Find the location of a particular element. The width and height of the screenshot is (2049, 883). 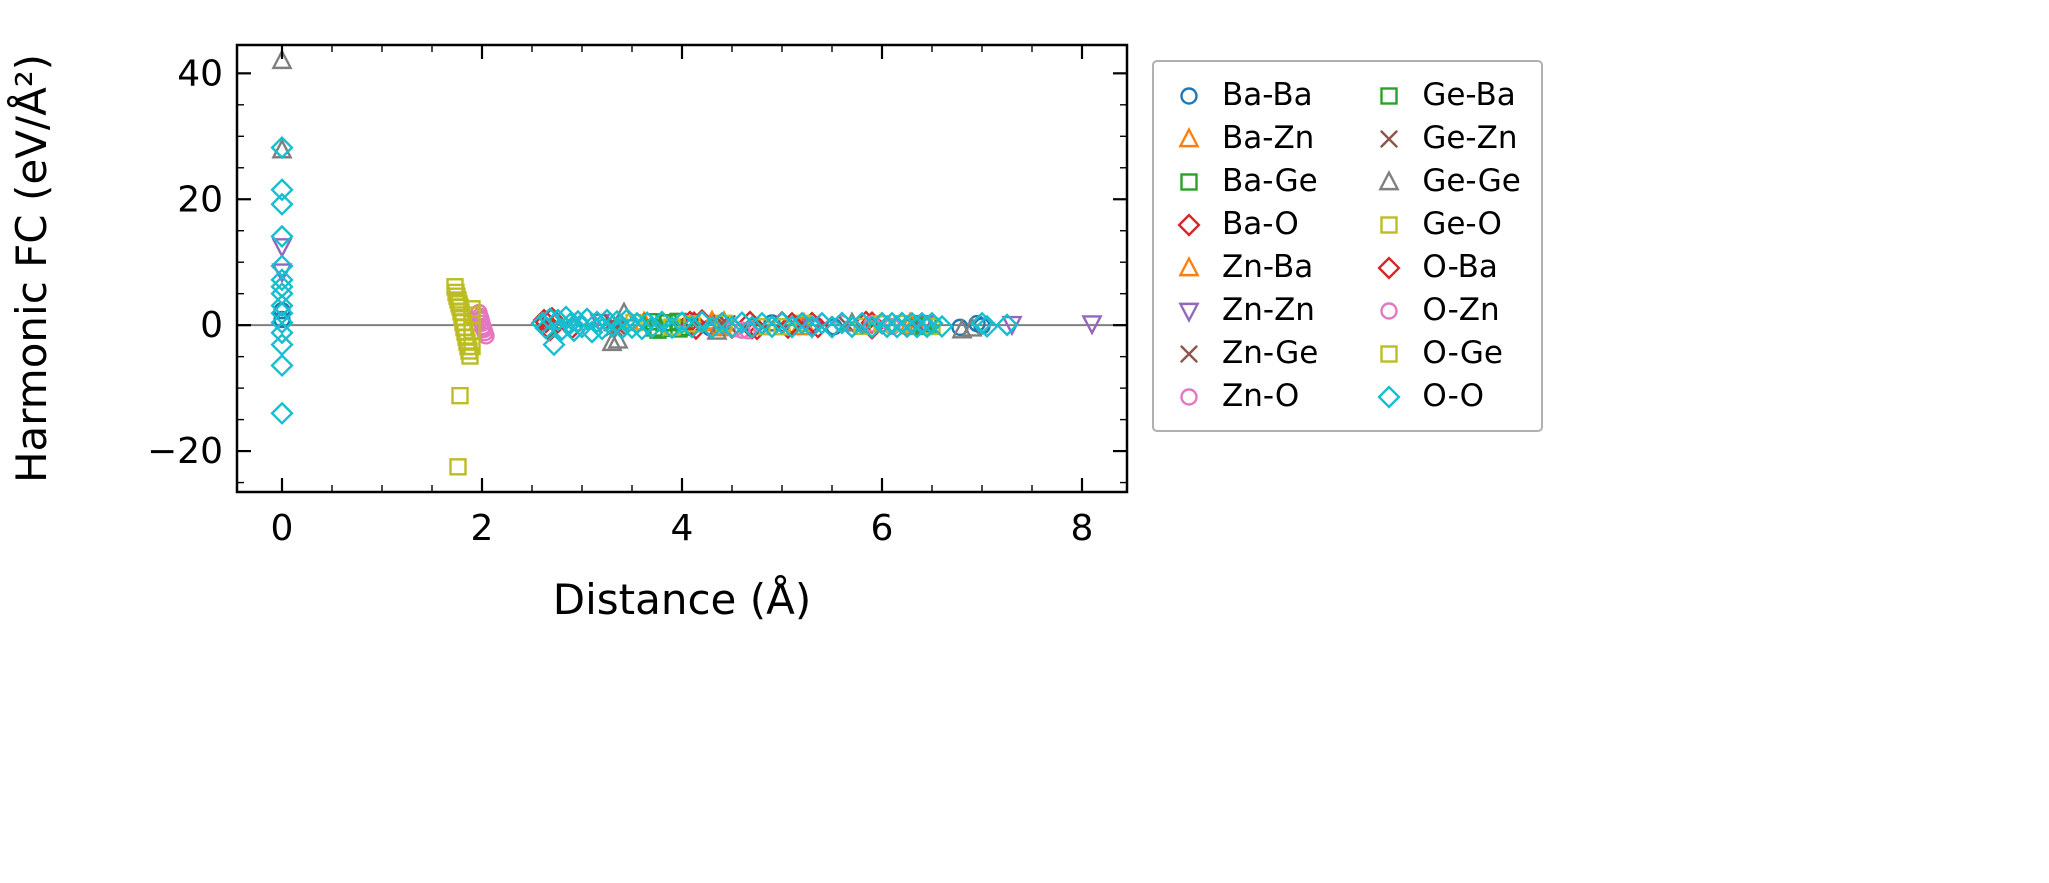

legend-label: Ba-O is located at coordinates (1260, 224).